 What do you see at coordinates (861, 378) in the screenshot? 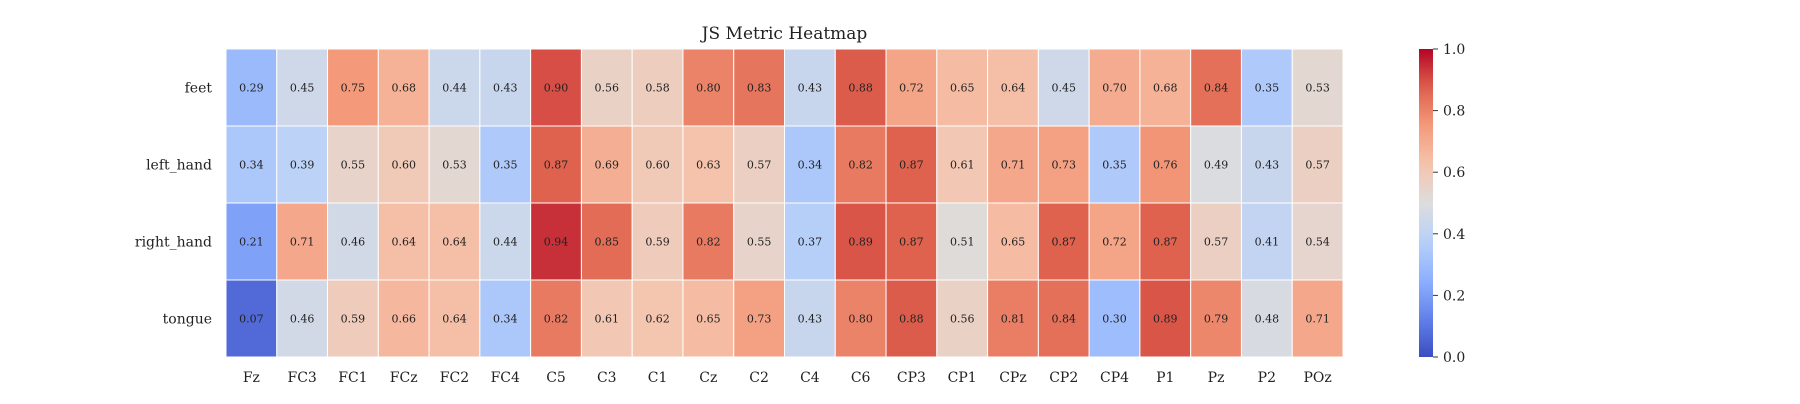
I see `x-tick-label: C6` at bounding box center [861, 378].